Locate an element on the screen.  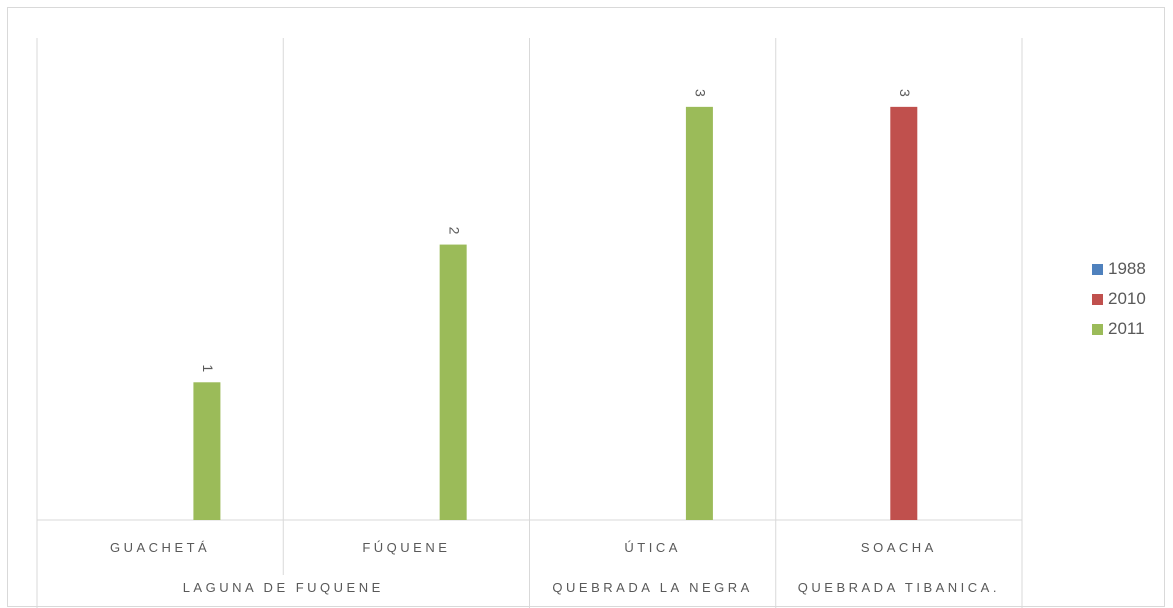
category-tick-label: GUACHETÁ is located at coordinates (160, 547).